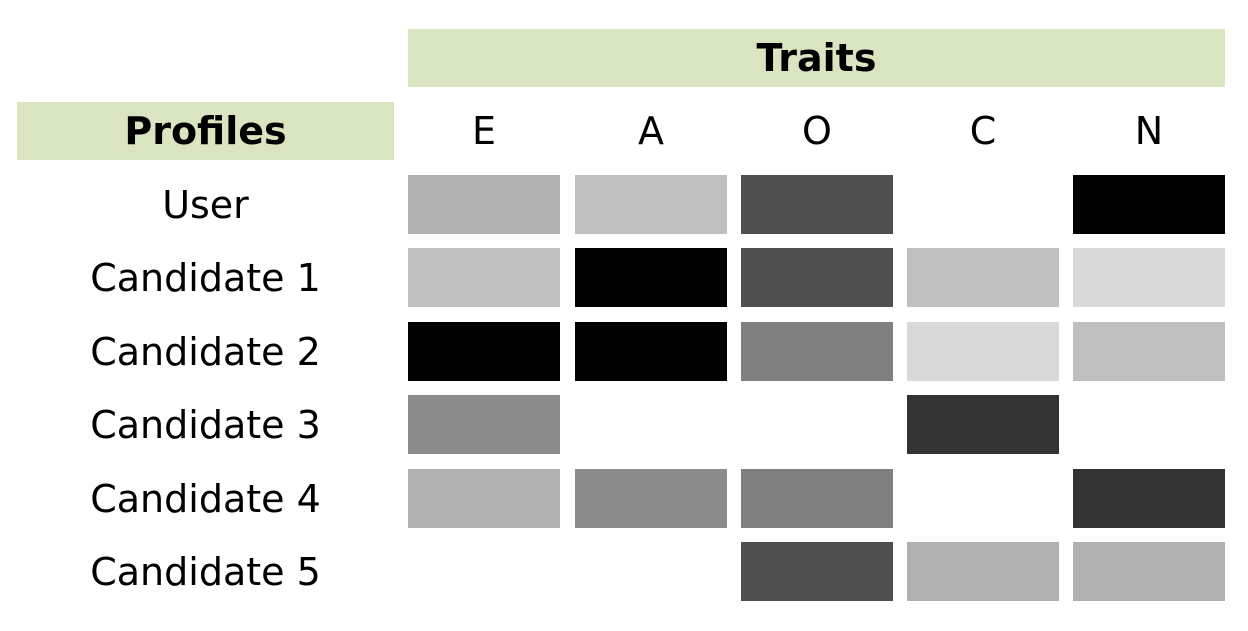 This screenshot has height=631, width=1248. I want to click on heatmap-cell-r3-c4, so click(1149, 424).